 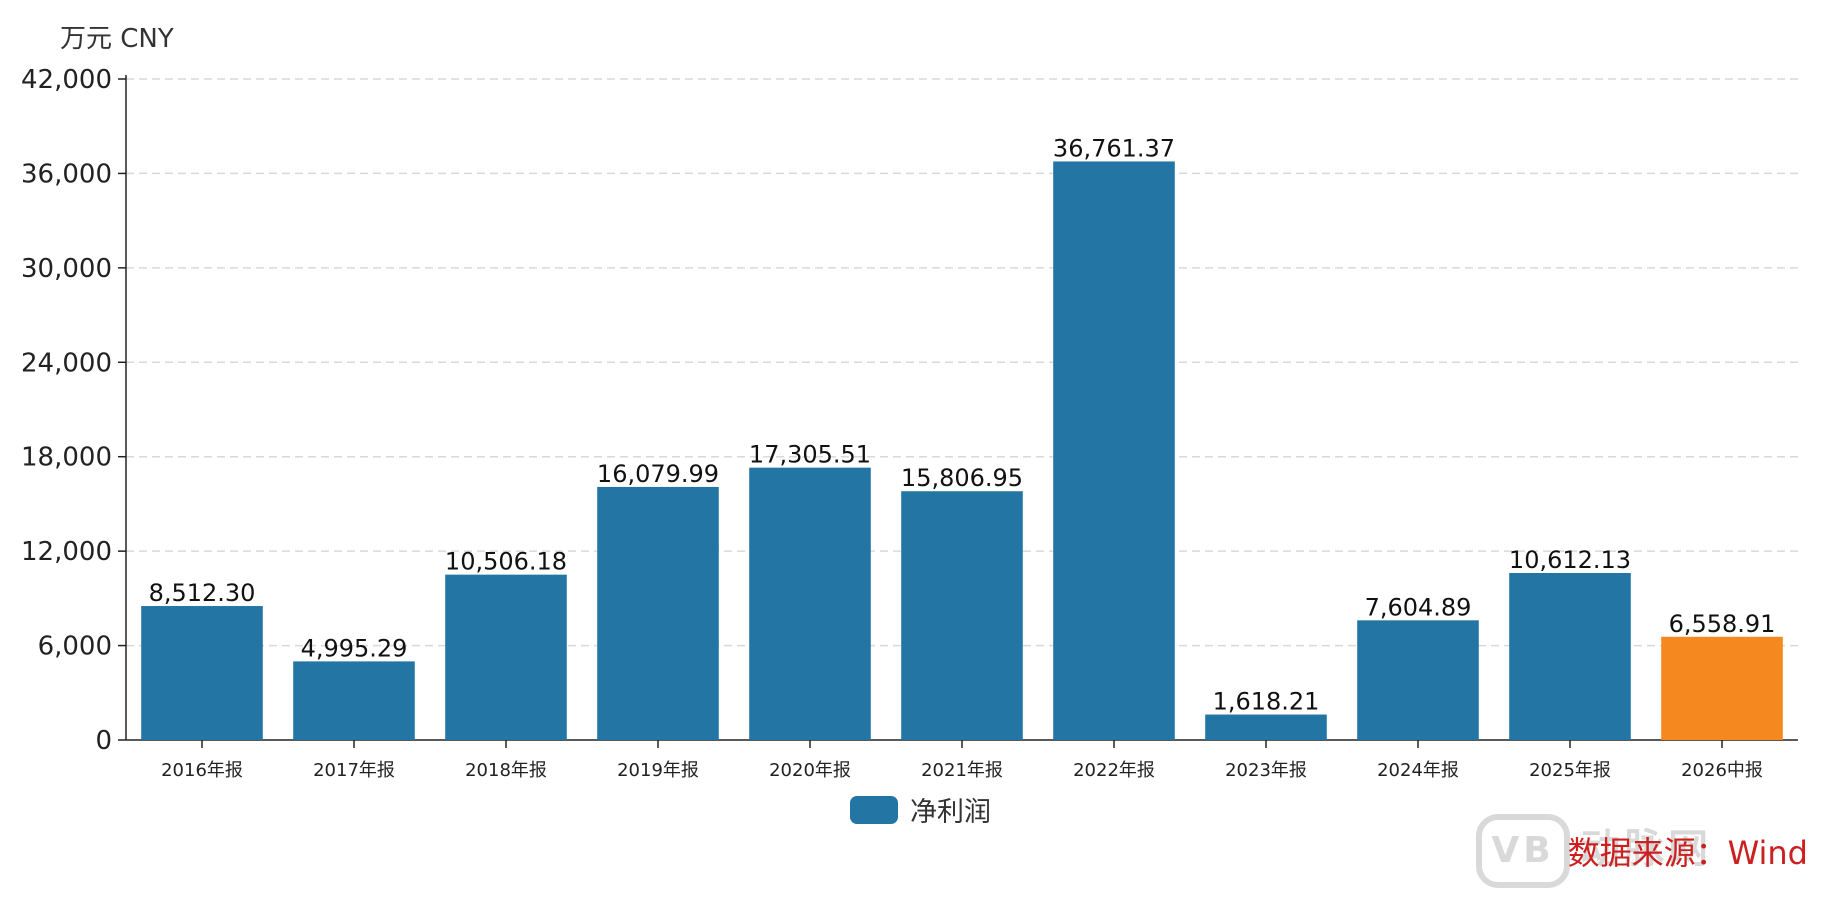 What do you see at coordinates (1114, 770) in the screenshot?
I see `x-tick-label: 2022年报` at bounding box center [1114, 770].